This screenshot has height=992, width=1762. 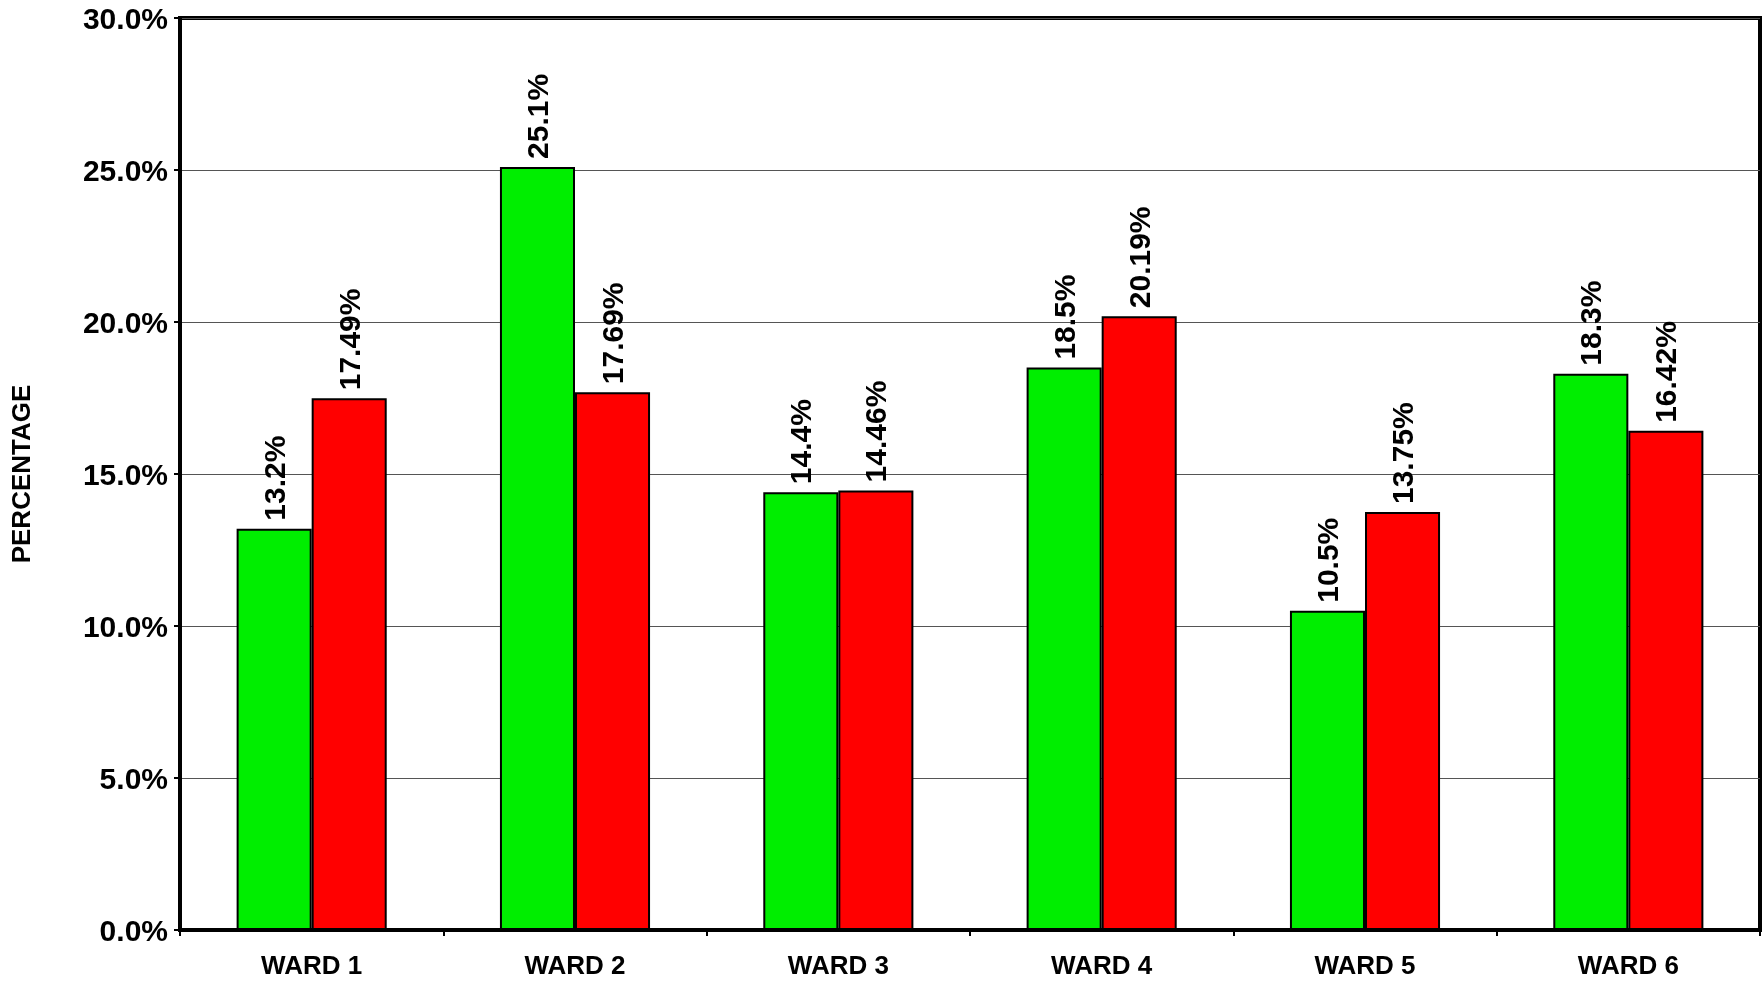 I want to click on data-label: 13.2%, so click(x=274, y=478).